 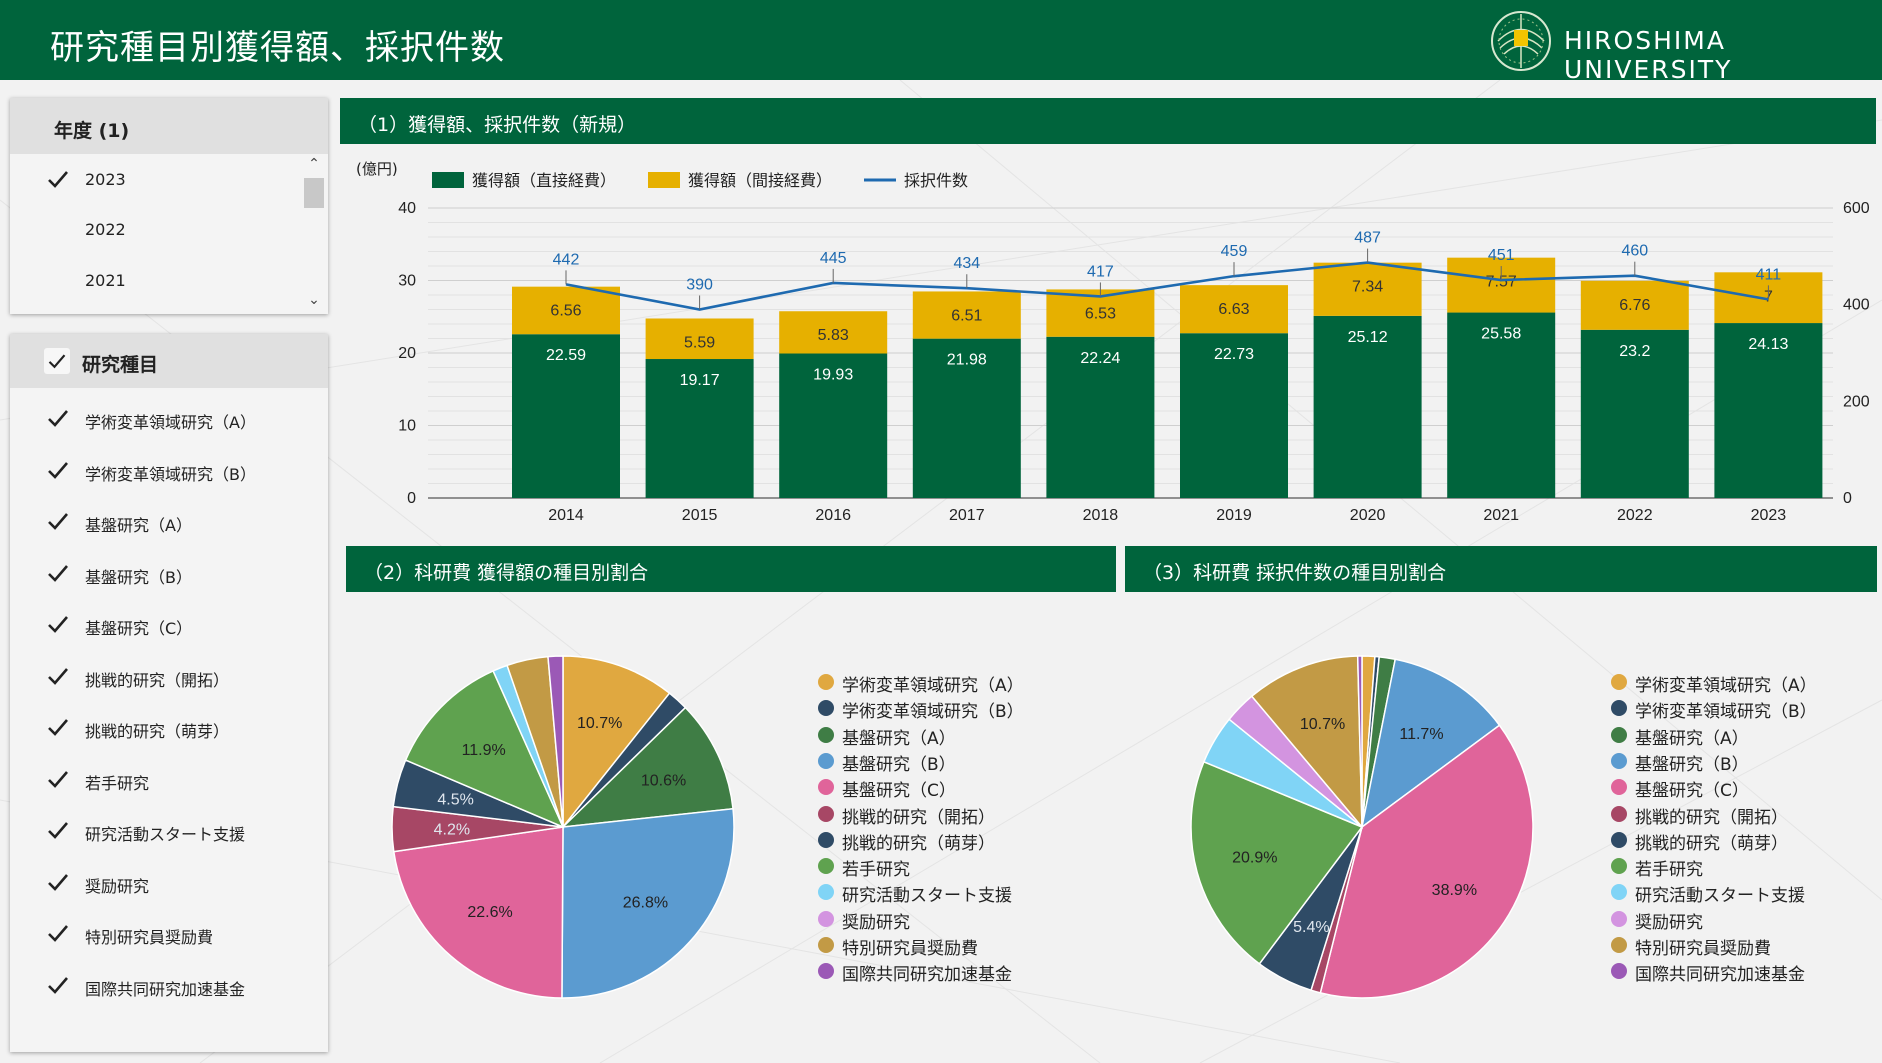 I want to click on y2-tick-label: 400, so click(x=1856, y=305).